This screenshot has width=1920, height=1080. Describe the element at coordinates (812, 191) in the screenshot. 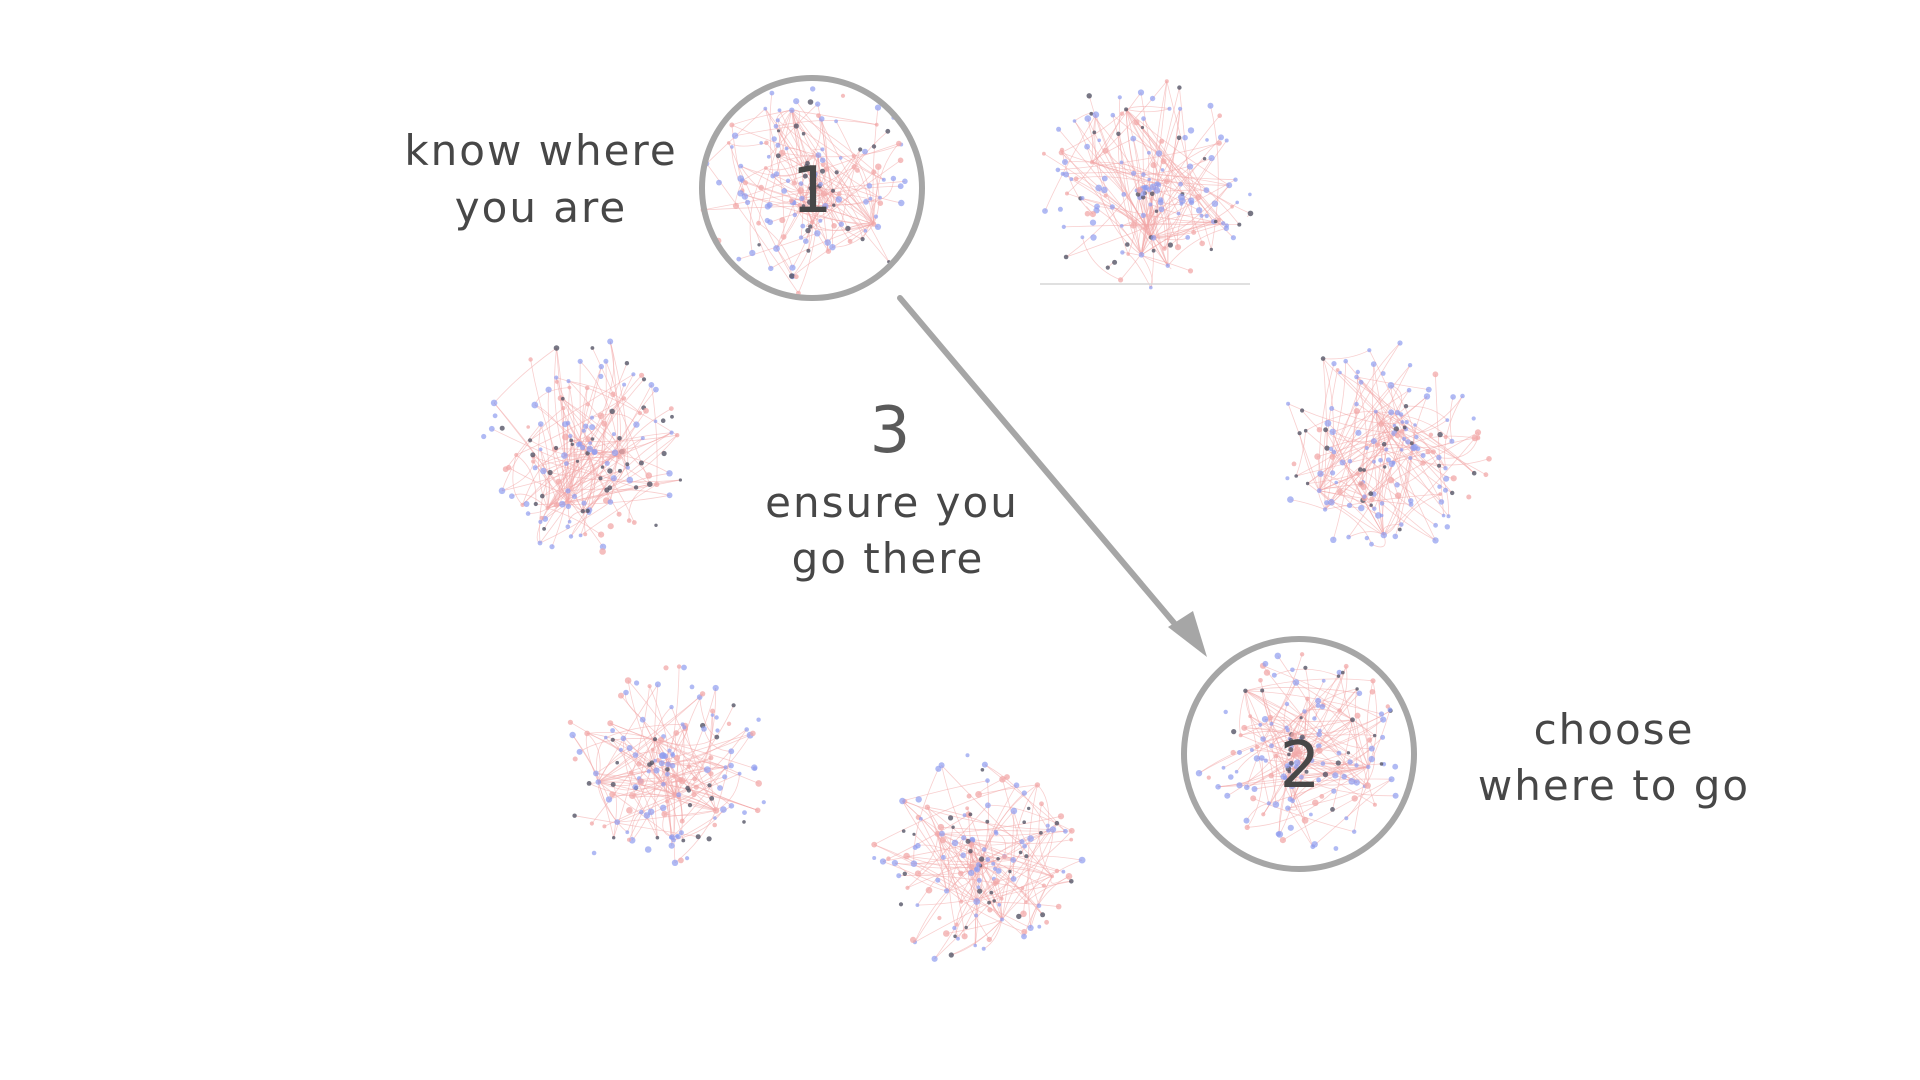

I see `step1-number: 1` at that location.